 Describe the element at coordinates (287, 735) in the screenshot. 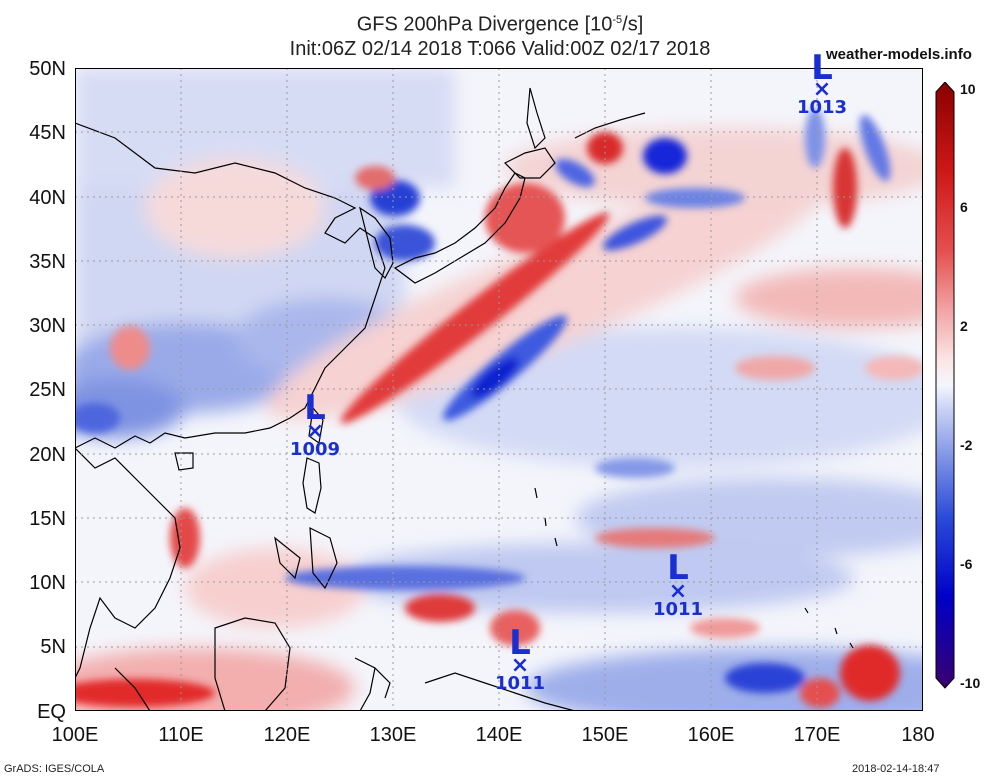

I see `lon-label-120e: 120E` at that location.